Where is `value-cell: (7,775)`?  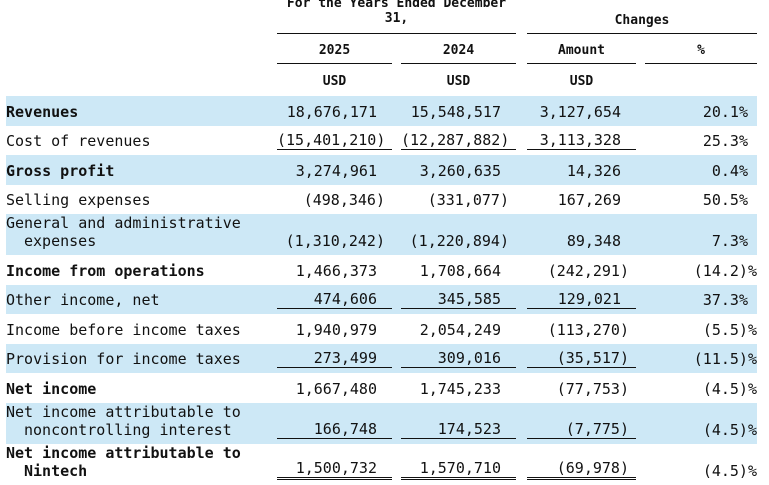 value-cell: (7,775) is located at coordinates (581, 429).